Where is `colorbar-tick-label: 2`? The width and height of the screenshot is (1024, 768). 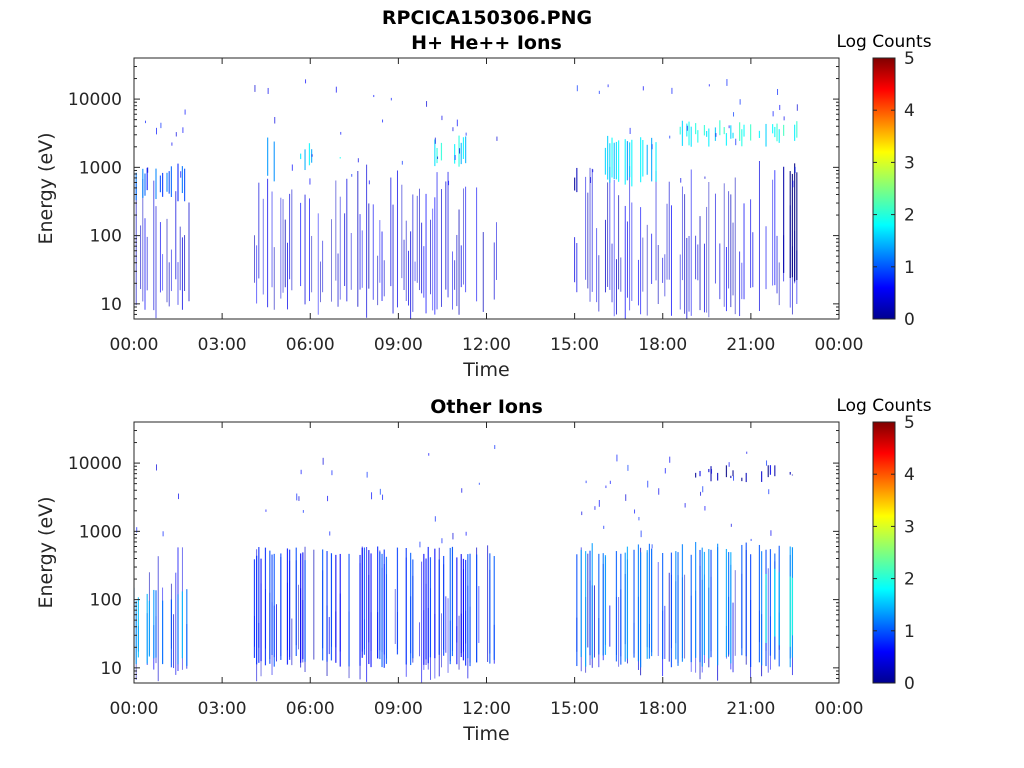 colorbar-tick-label: 2 is located at coordinates (909, 216).